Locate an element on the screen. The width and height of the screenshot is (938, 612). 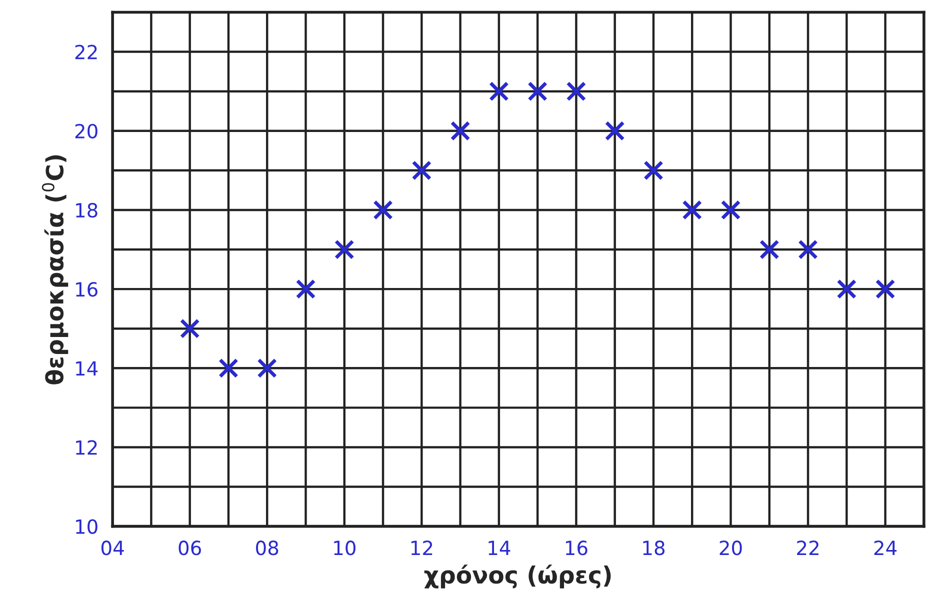
x-tick-label: 12 is located at coordinates (421, 547).